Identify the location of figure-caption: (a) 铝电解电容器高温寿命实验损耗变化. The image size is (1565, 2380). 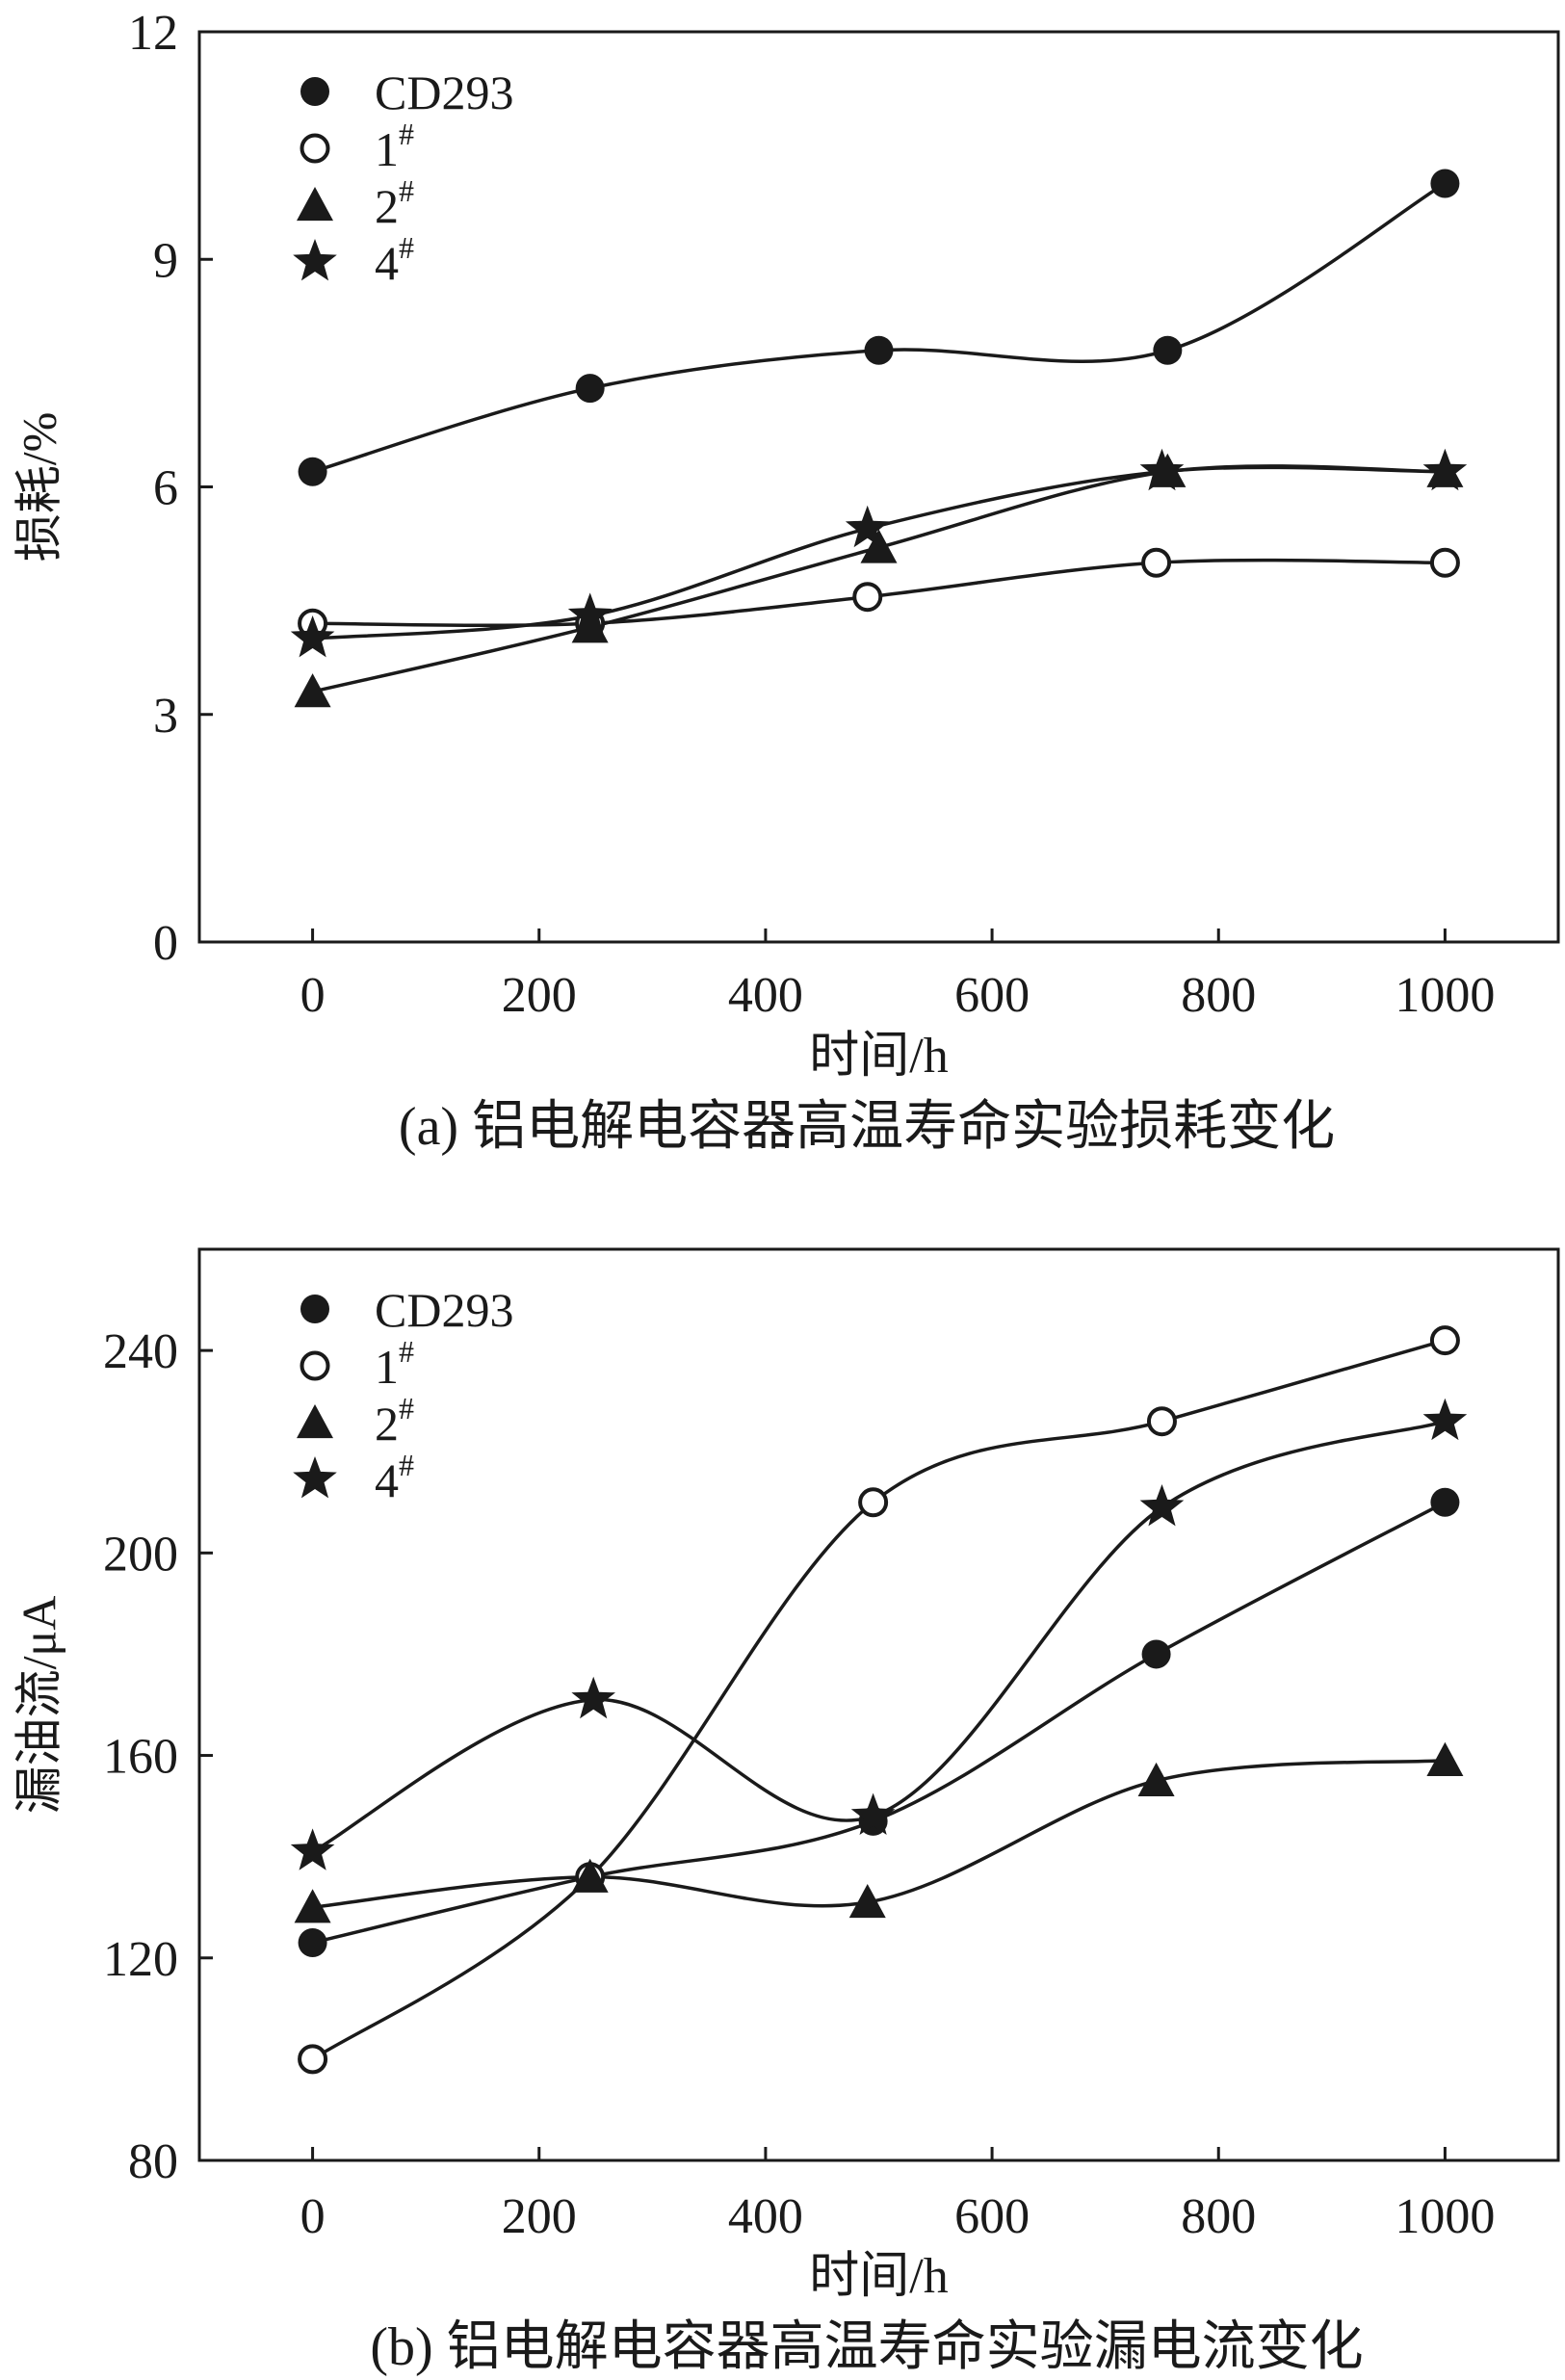
(867, 1127).